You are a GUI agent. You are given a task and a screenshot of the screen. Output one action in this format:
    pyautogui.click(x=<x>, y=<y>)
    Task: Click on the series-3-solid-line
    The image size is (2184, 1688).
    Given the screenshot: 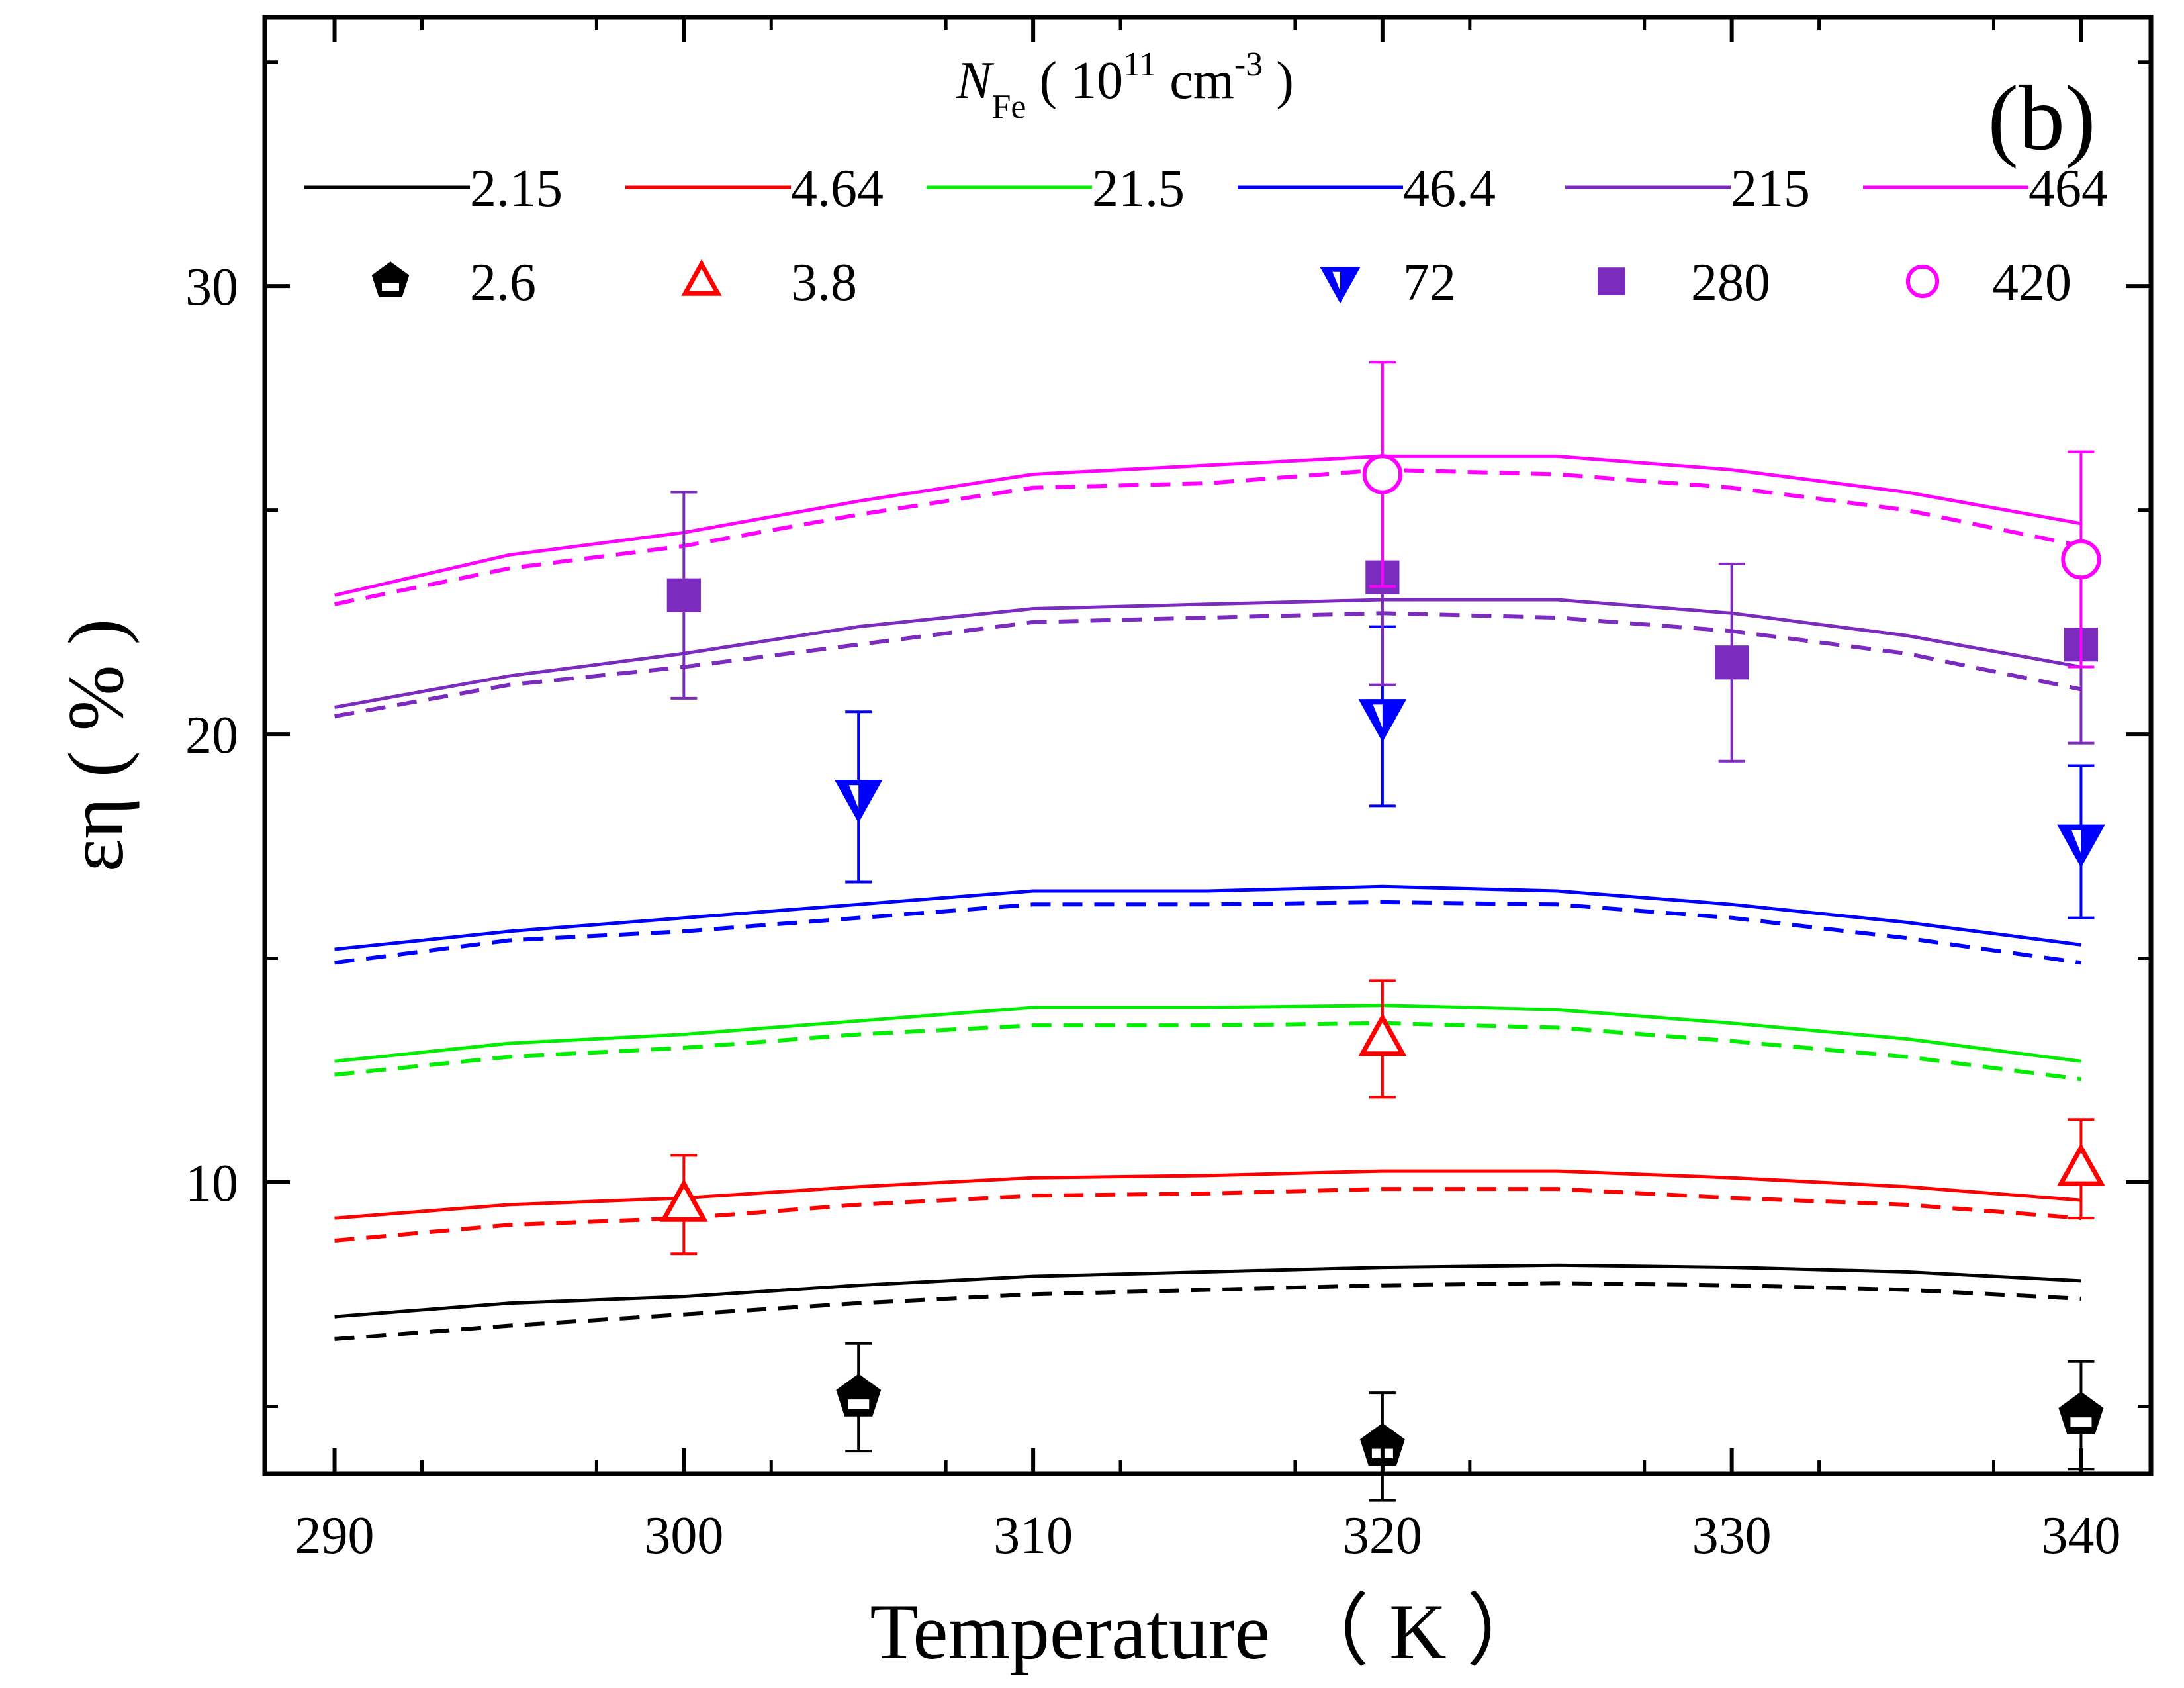 What is the action you would take?
    pyautogui.click(x=1207, y=917)
    